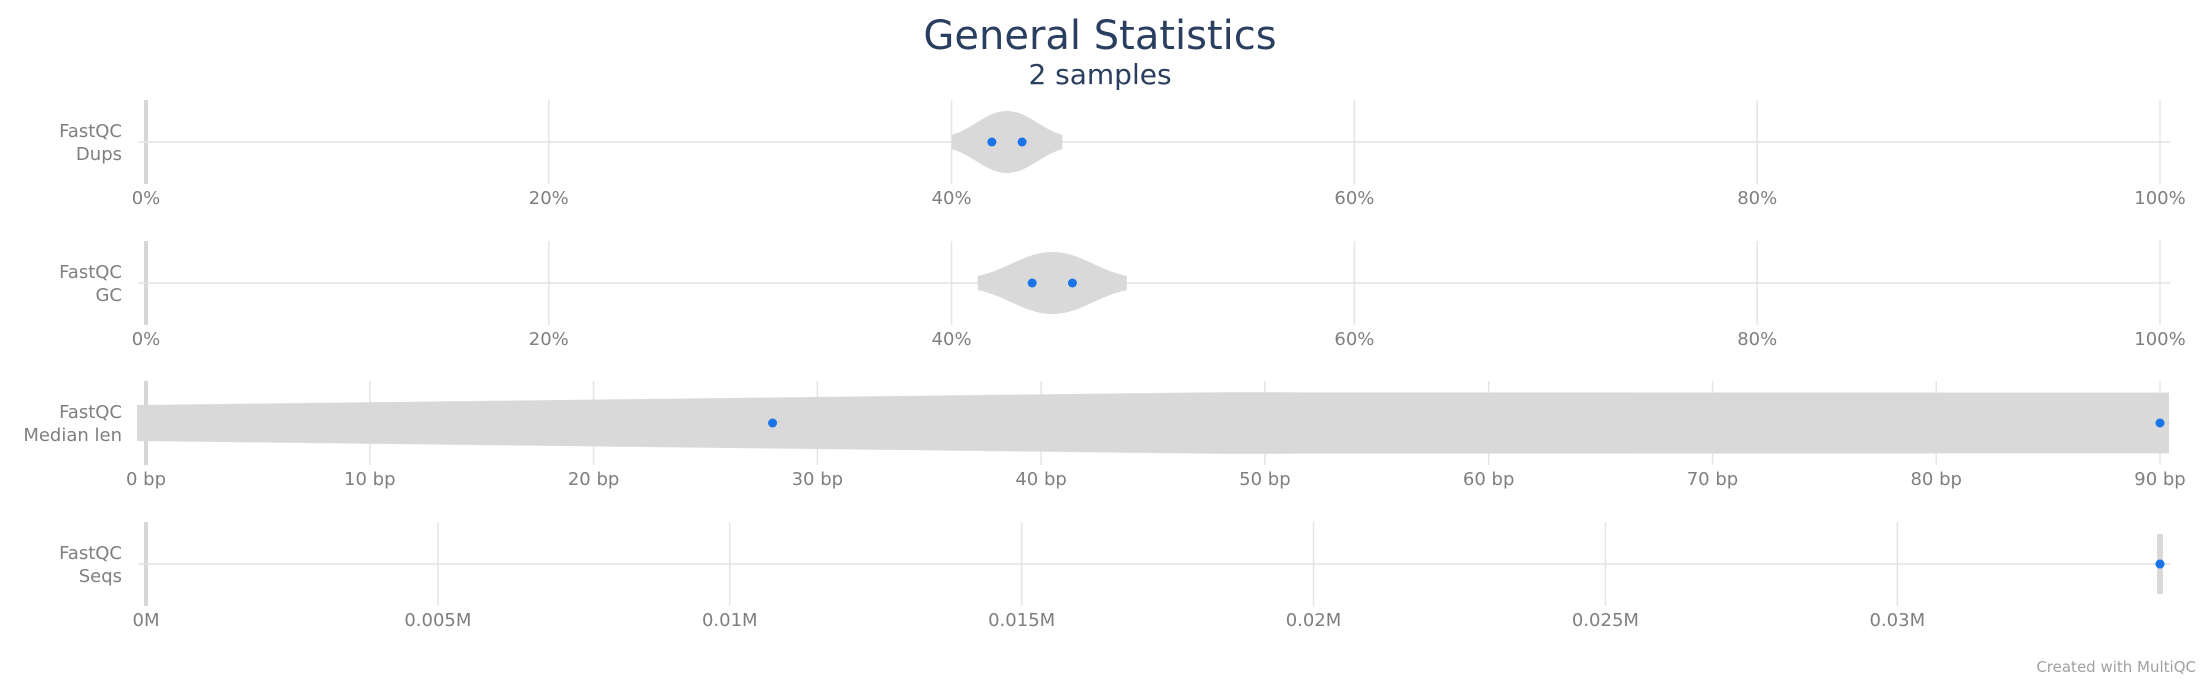  I want to click on tick-label: 90 bp, so click(2159, 479).